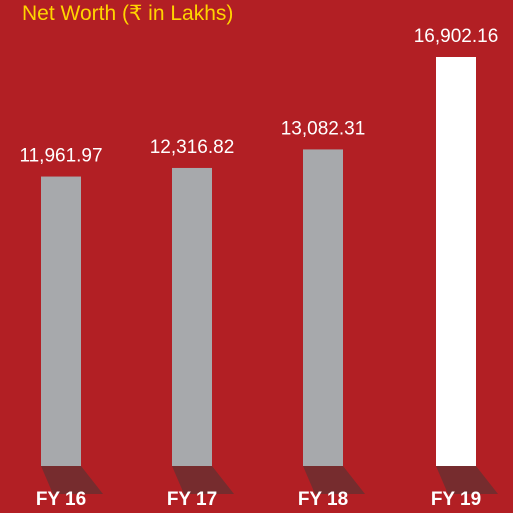 The height and width of the screenshot is (513, 513). I want to click on x-tick-label: FY 17, so click(192, 499).